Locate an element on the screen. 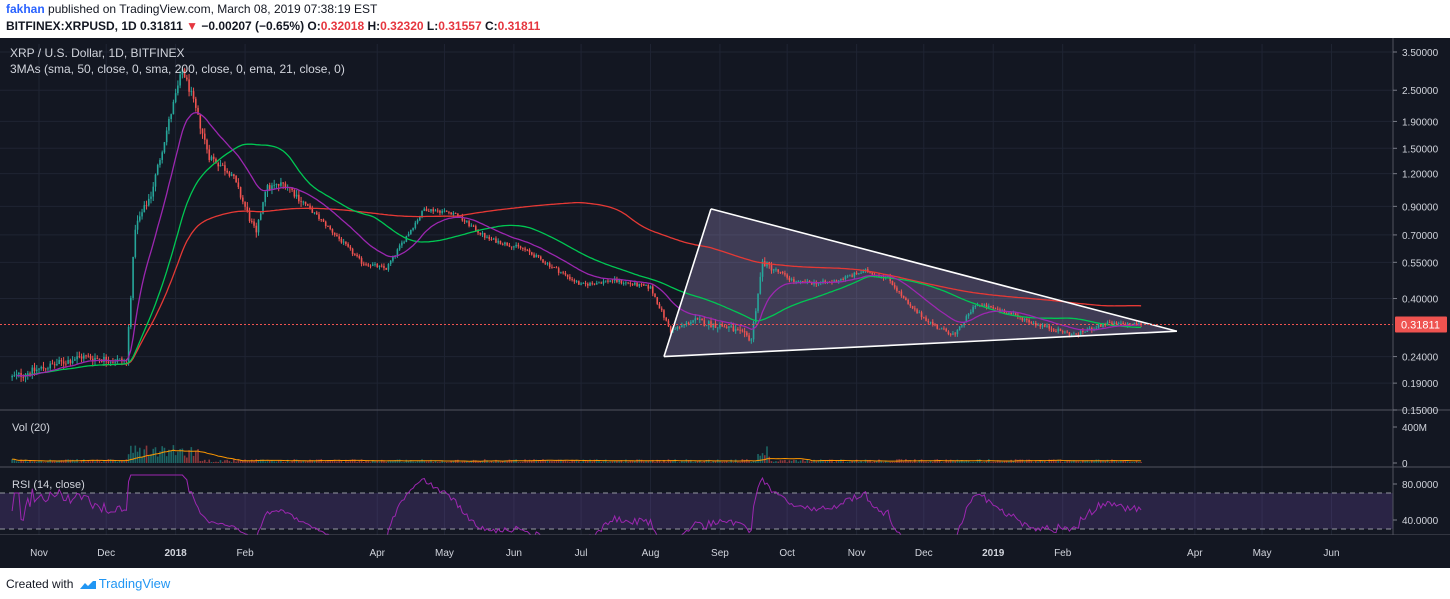 This screenshot has width=1450, height=599. price-tick-label: 1.90000 is located at coordinates (1420, 122).